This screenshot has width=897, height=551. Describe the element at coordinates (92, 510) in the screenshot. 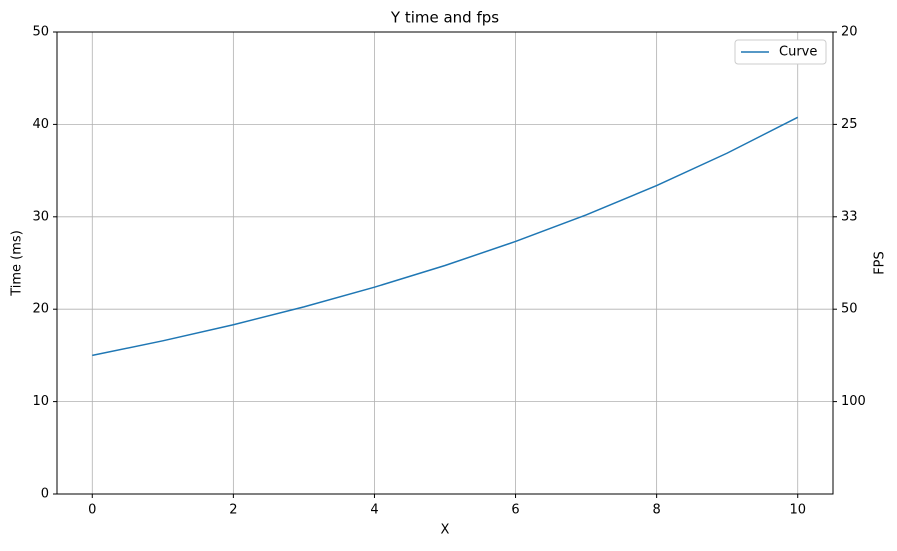

I see `x-tick-label: 0` at that location.